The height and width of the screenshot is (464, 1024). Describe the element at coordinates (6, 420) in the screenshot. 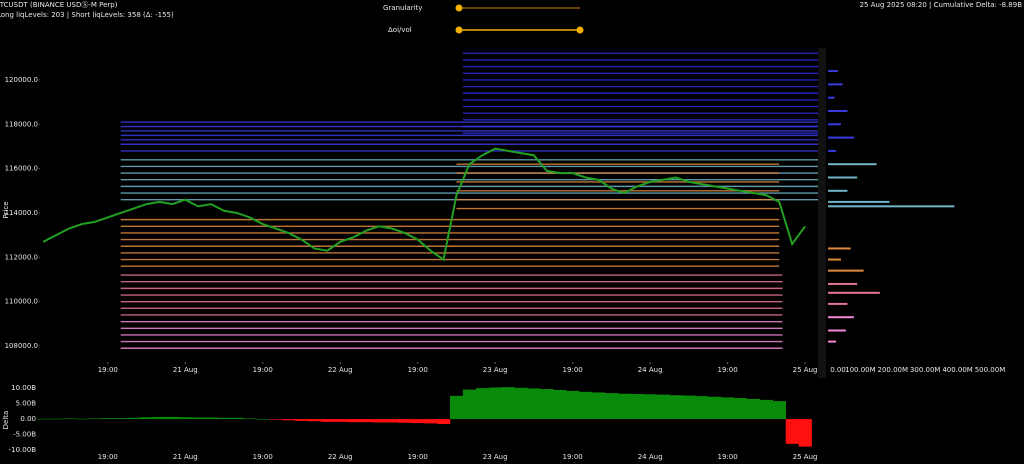

I see `delta-axis-label: Delta` at that location.